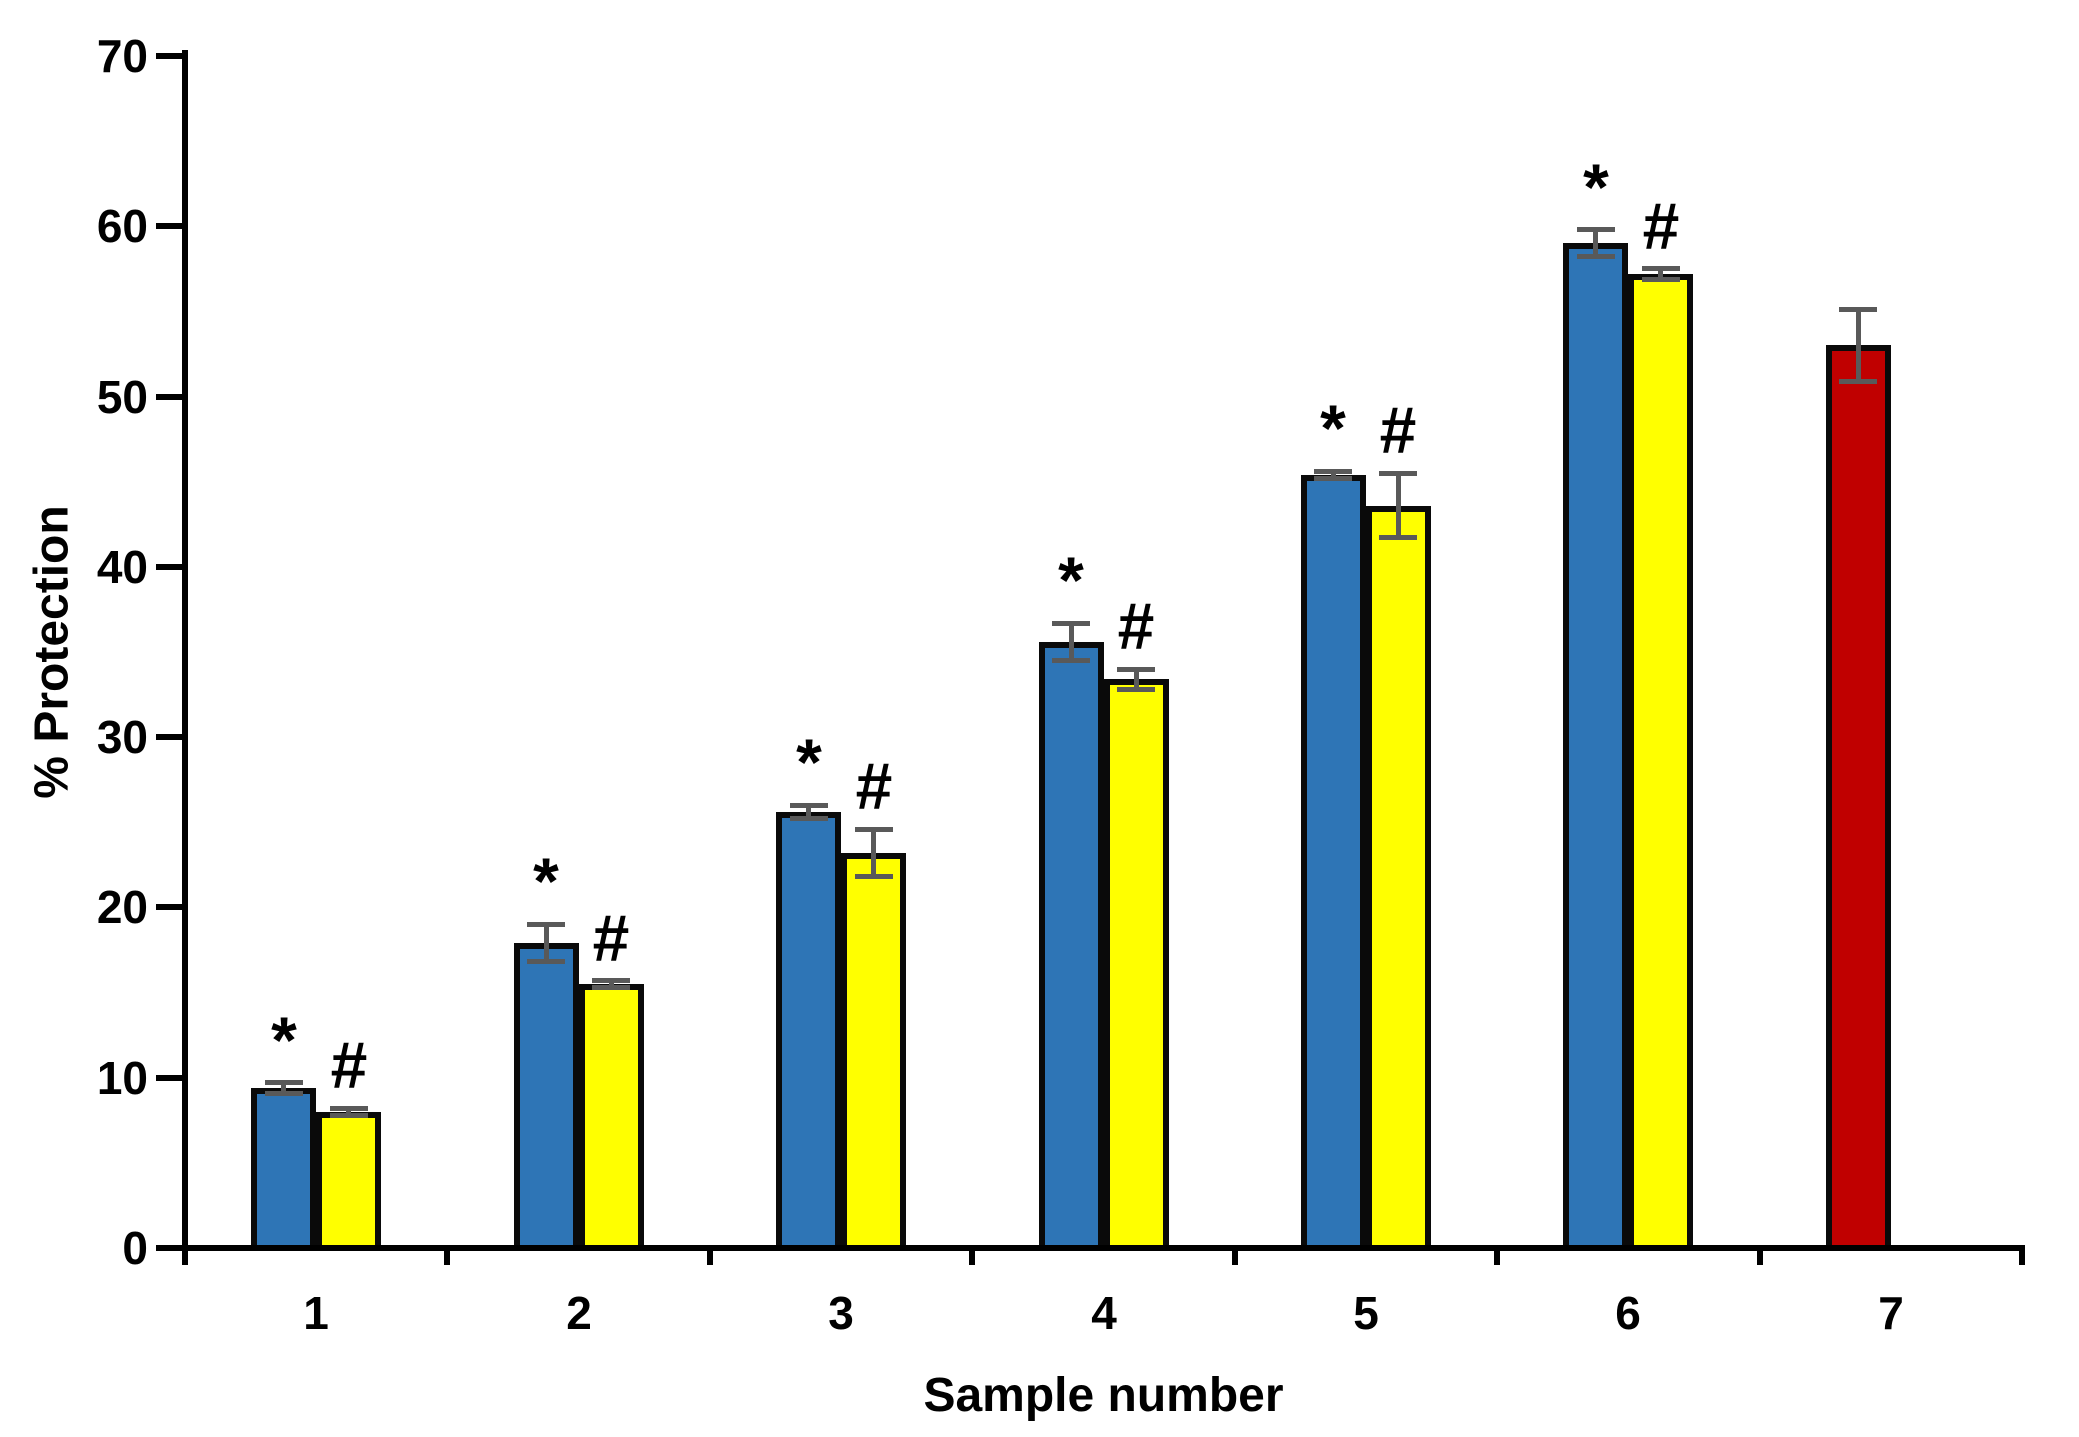 This screenshot has height=1437, width=2079. I want to click on x-tick-label: 7, so click(1891, 1313).